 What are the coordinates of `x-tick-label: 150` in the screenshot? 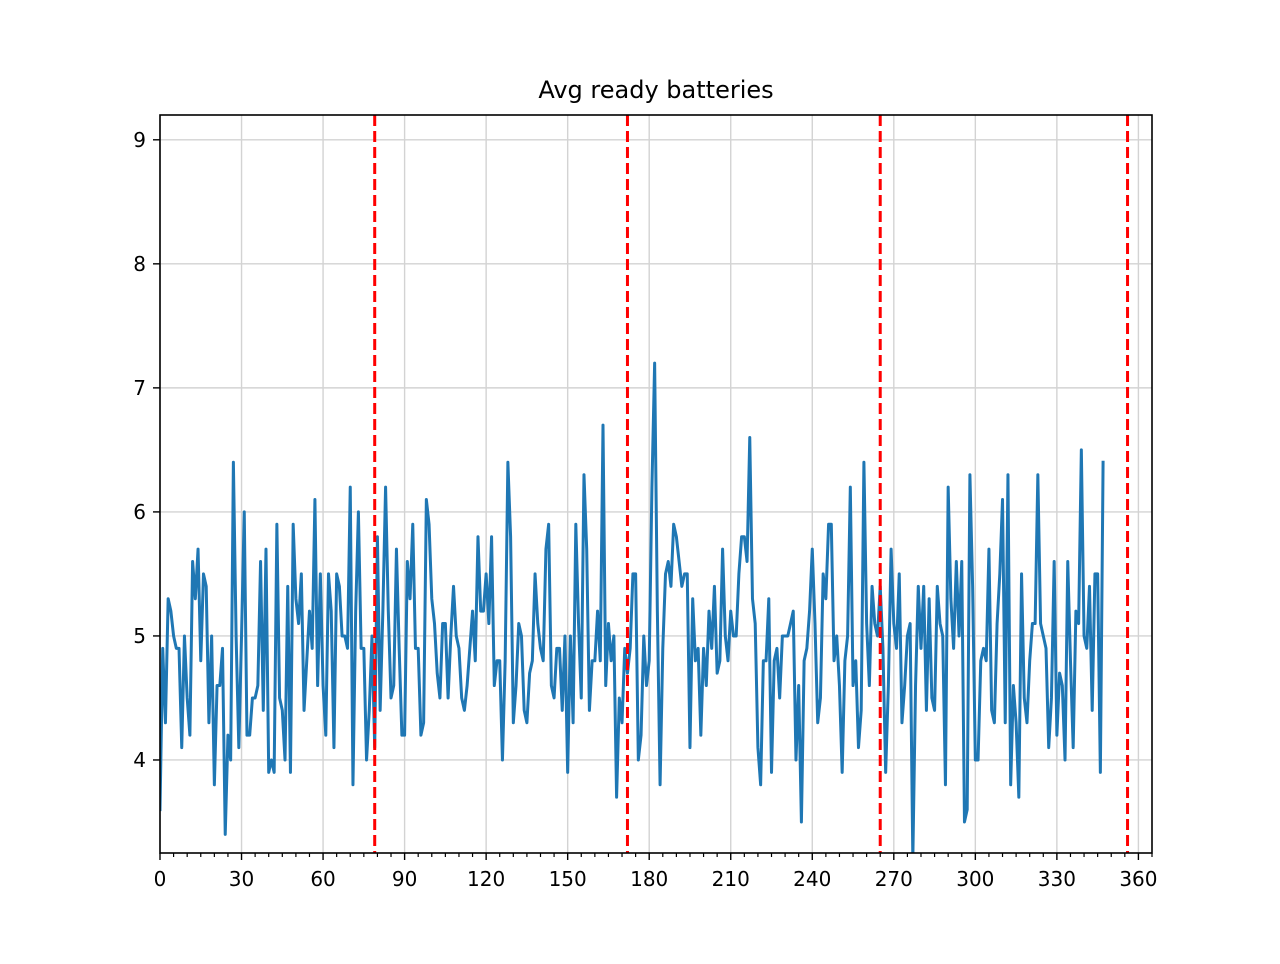 It's located at (568, 879).